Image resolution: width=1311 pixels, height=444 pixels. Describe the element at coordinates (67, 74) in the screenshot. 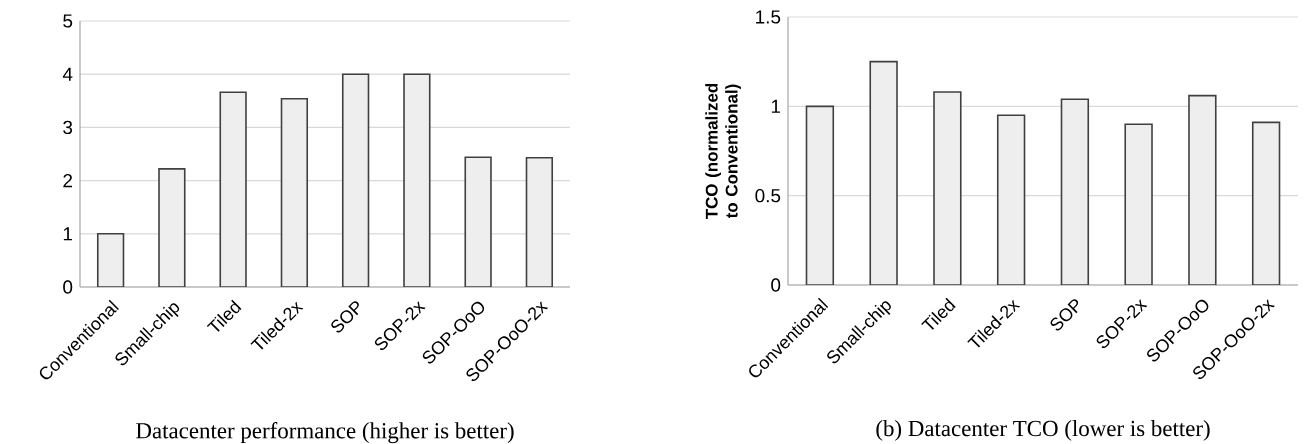

I see `y-tick-label: 4` at that location.